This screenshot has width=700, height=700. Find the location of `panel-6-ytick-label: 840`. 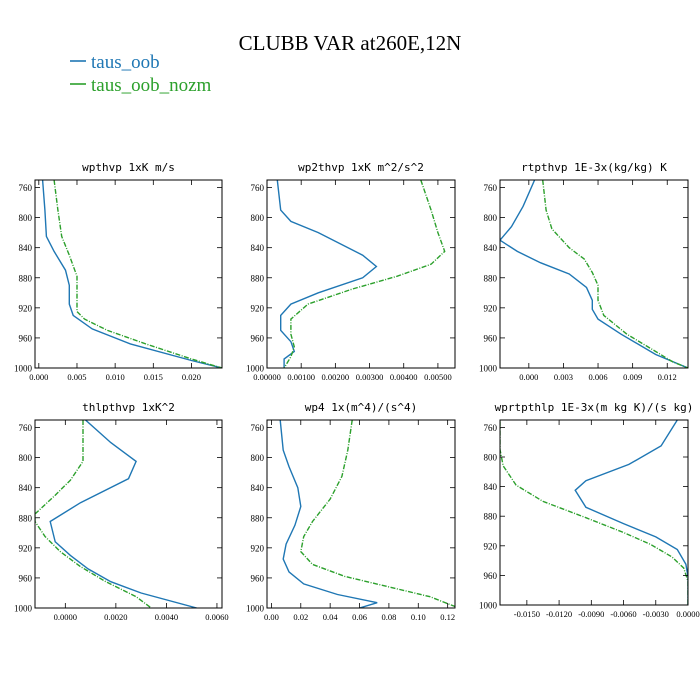

panel-6-ytick-label: 840 is located at coordinates (491, 487).